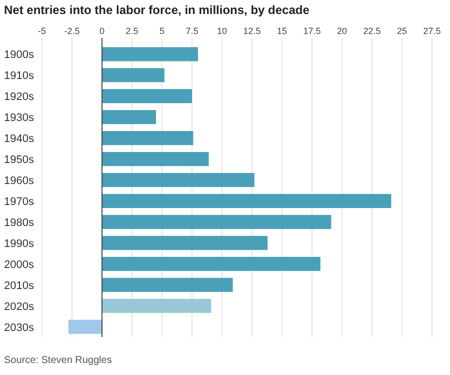 This screenshot has height=375, width=450. What do you see at coordinates (19, 160) in the screenshot?
I see `y-tick-label: 1950s` at bounding box center [19, 160].